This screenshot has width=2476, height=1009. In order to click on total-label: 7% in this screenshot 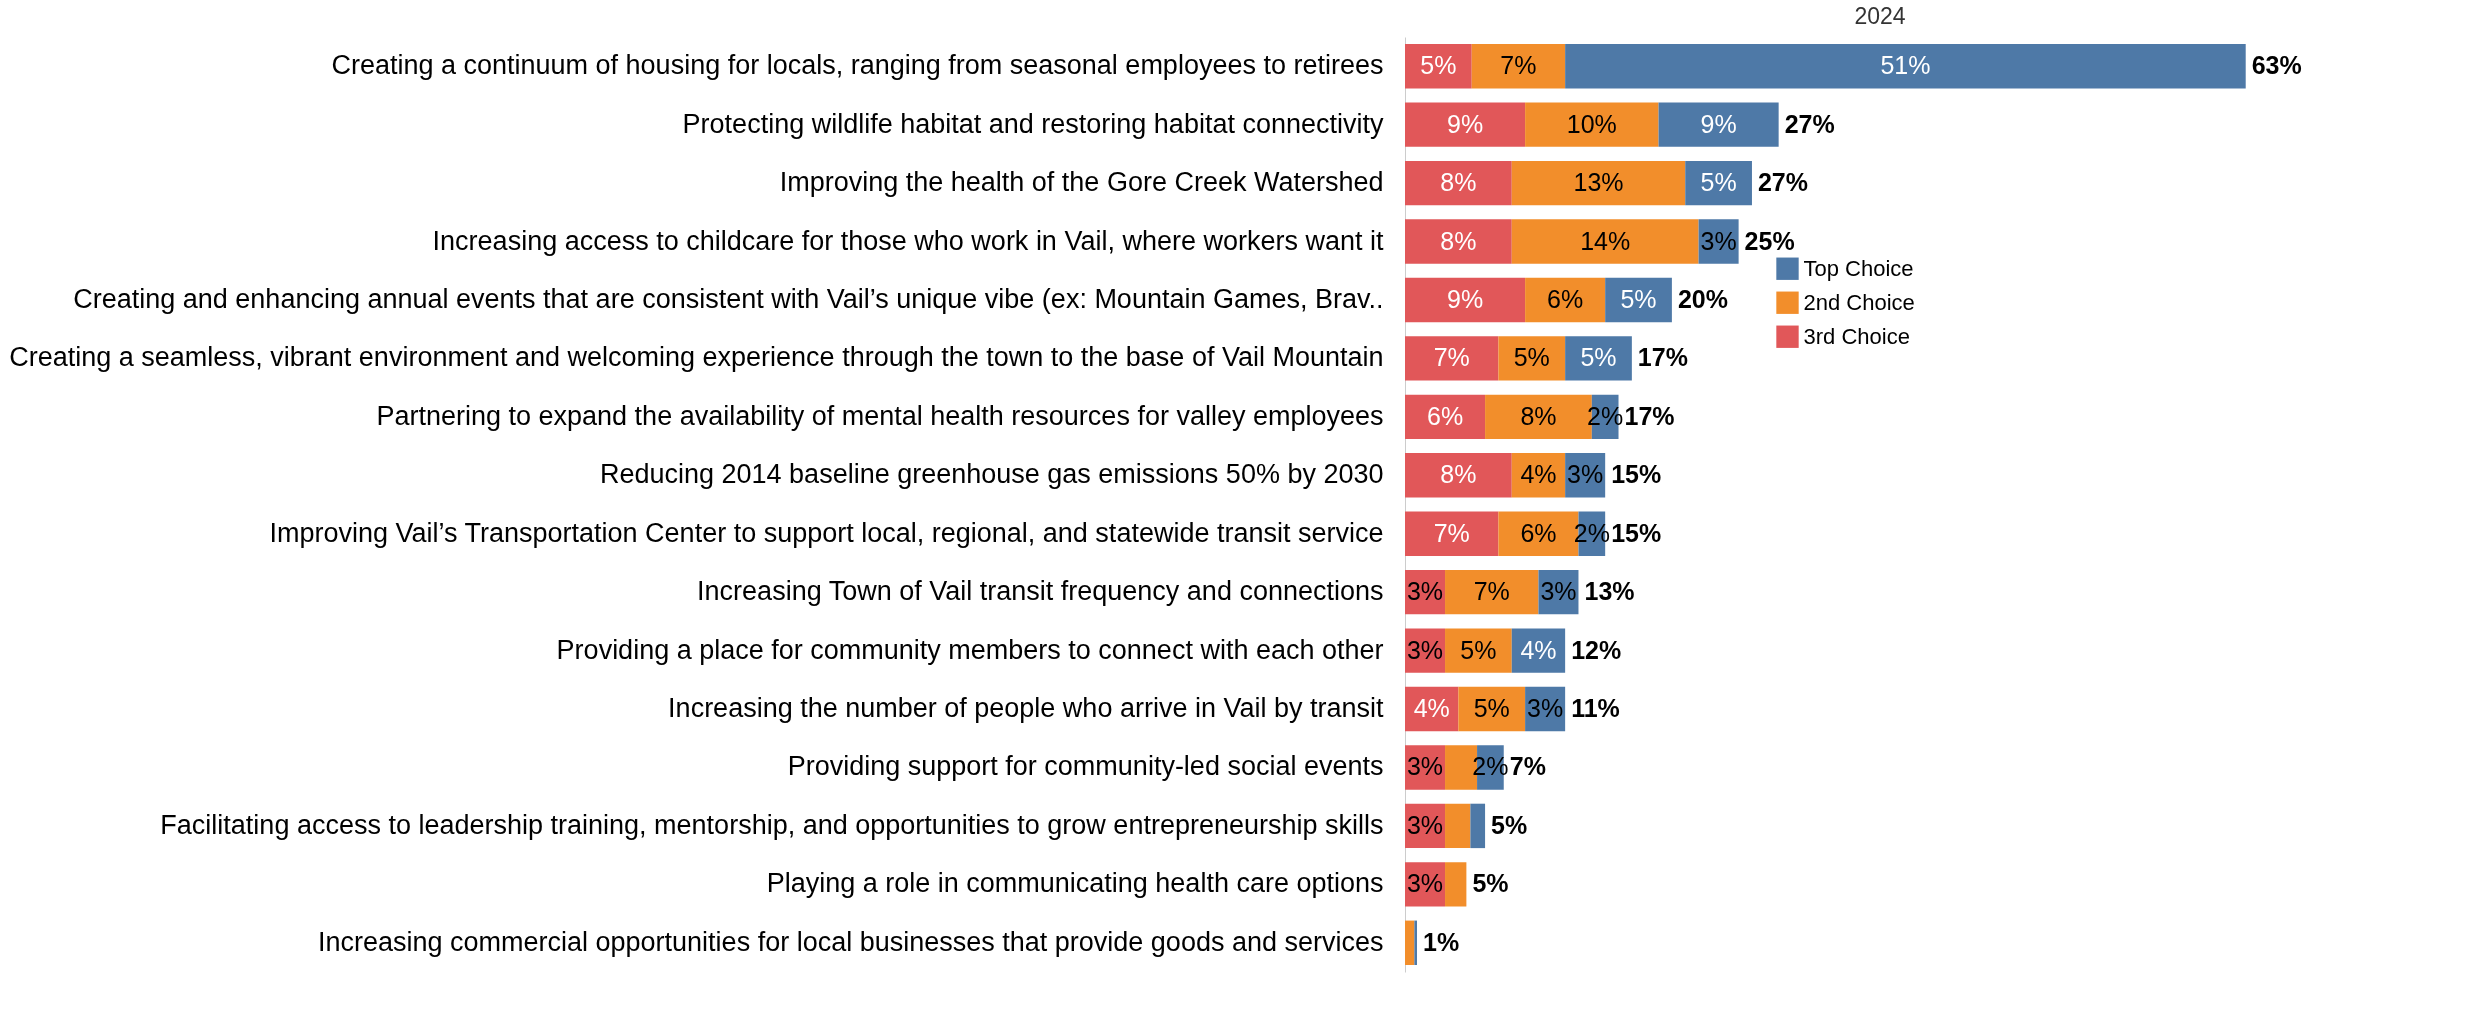, I will do `click(1527, 766)`.